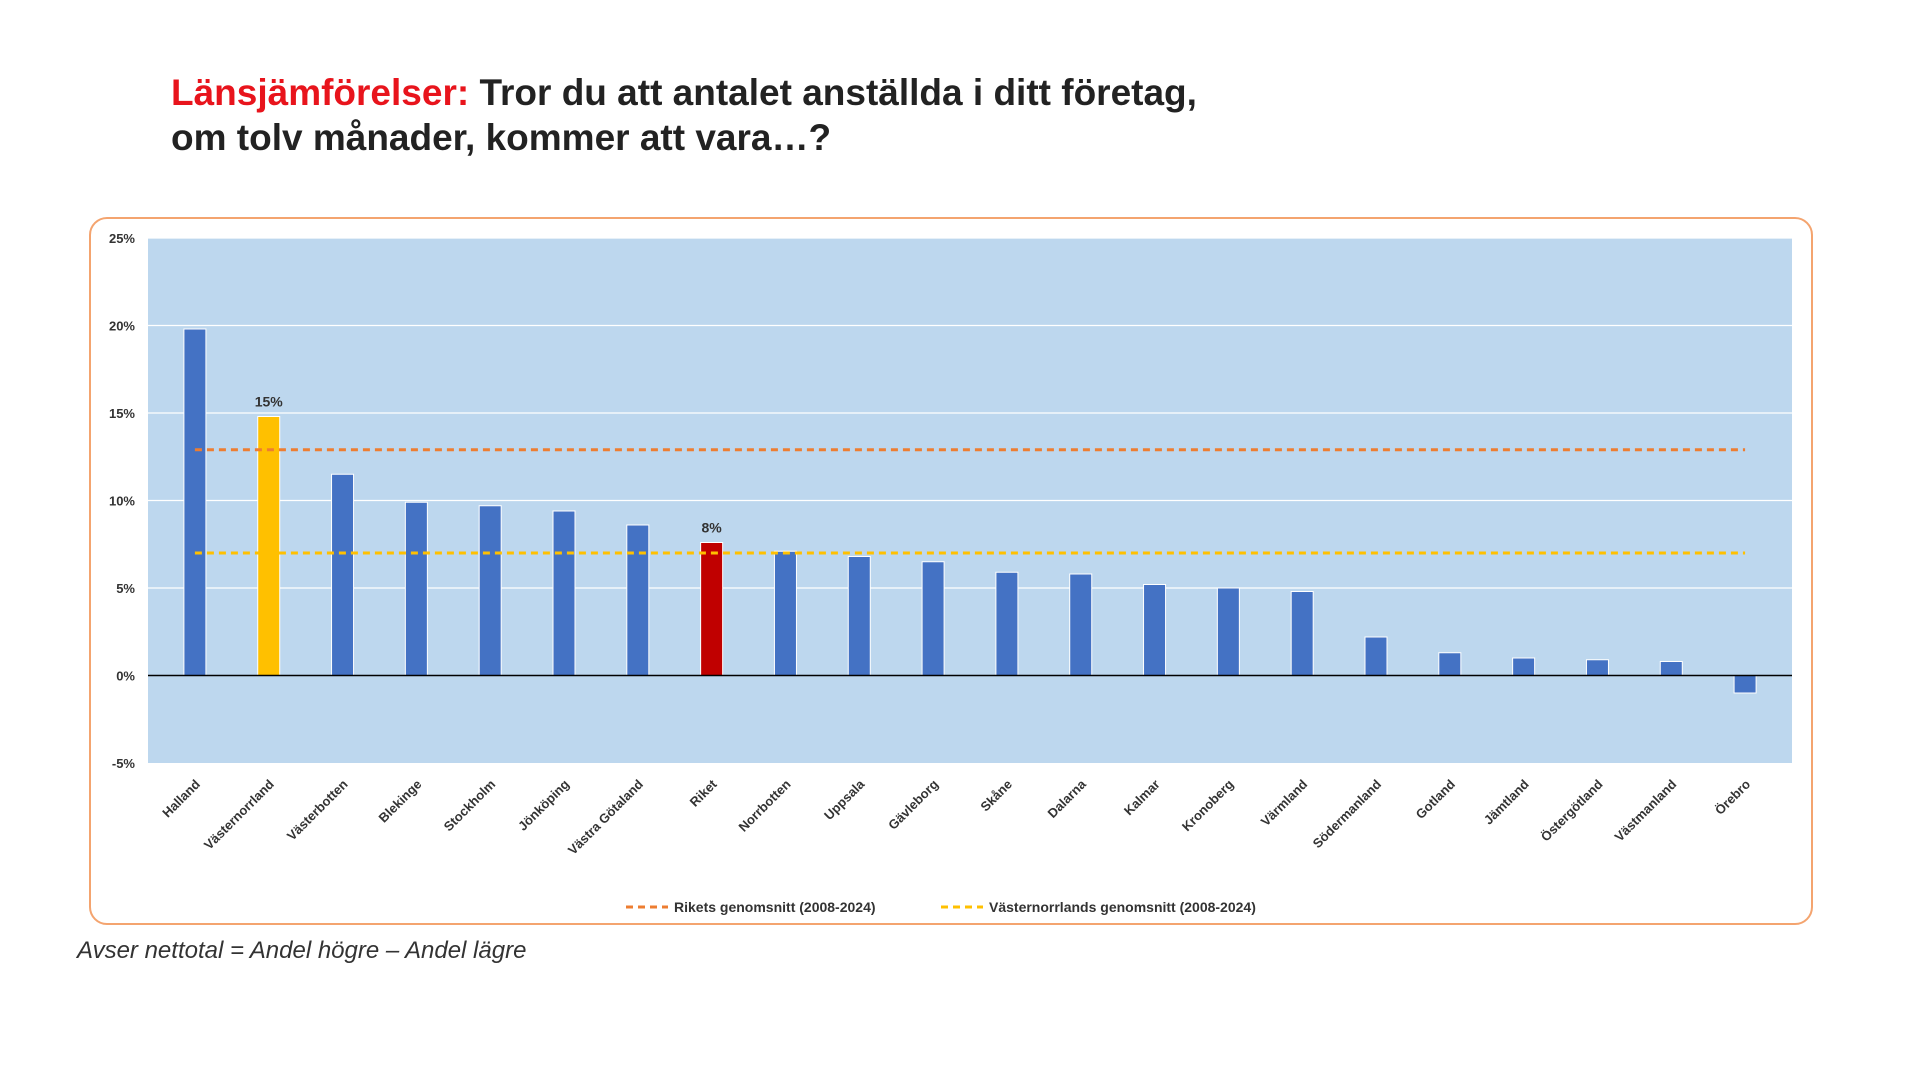 The image size is (1920, 1079). I want to click on x-tick-label: Västra Götaland, so click(605, 816).